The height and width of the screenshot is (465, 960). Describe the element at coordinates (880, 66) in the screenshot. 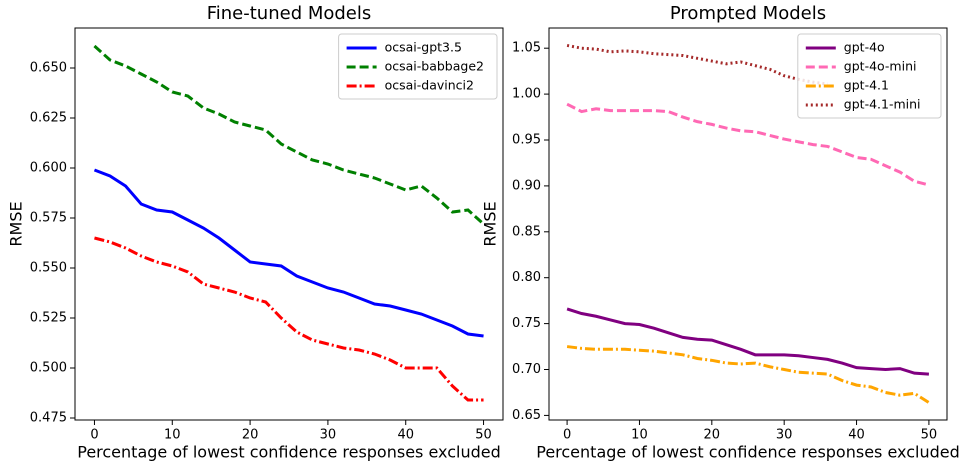

I see `legend-label: gpt-4o-mini` at that location.